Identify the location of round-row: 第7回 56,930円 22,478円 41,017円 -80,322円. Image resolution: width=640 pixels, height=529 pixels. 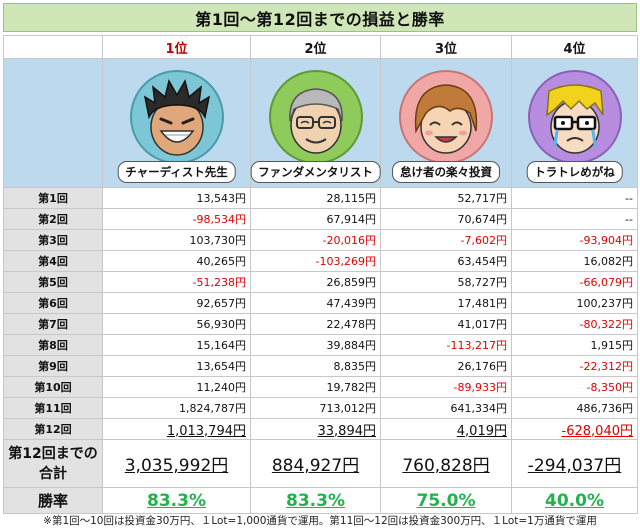
(320, 324).